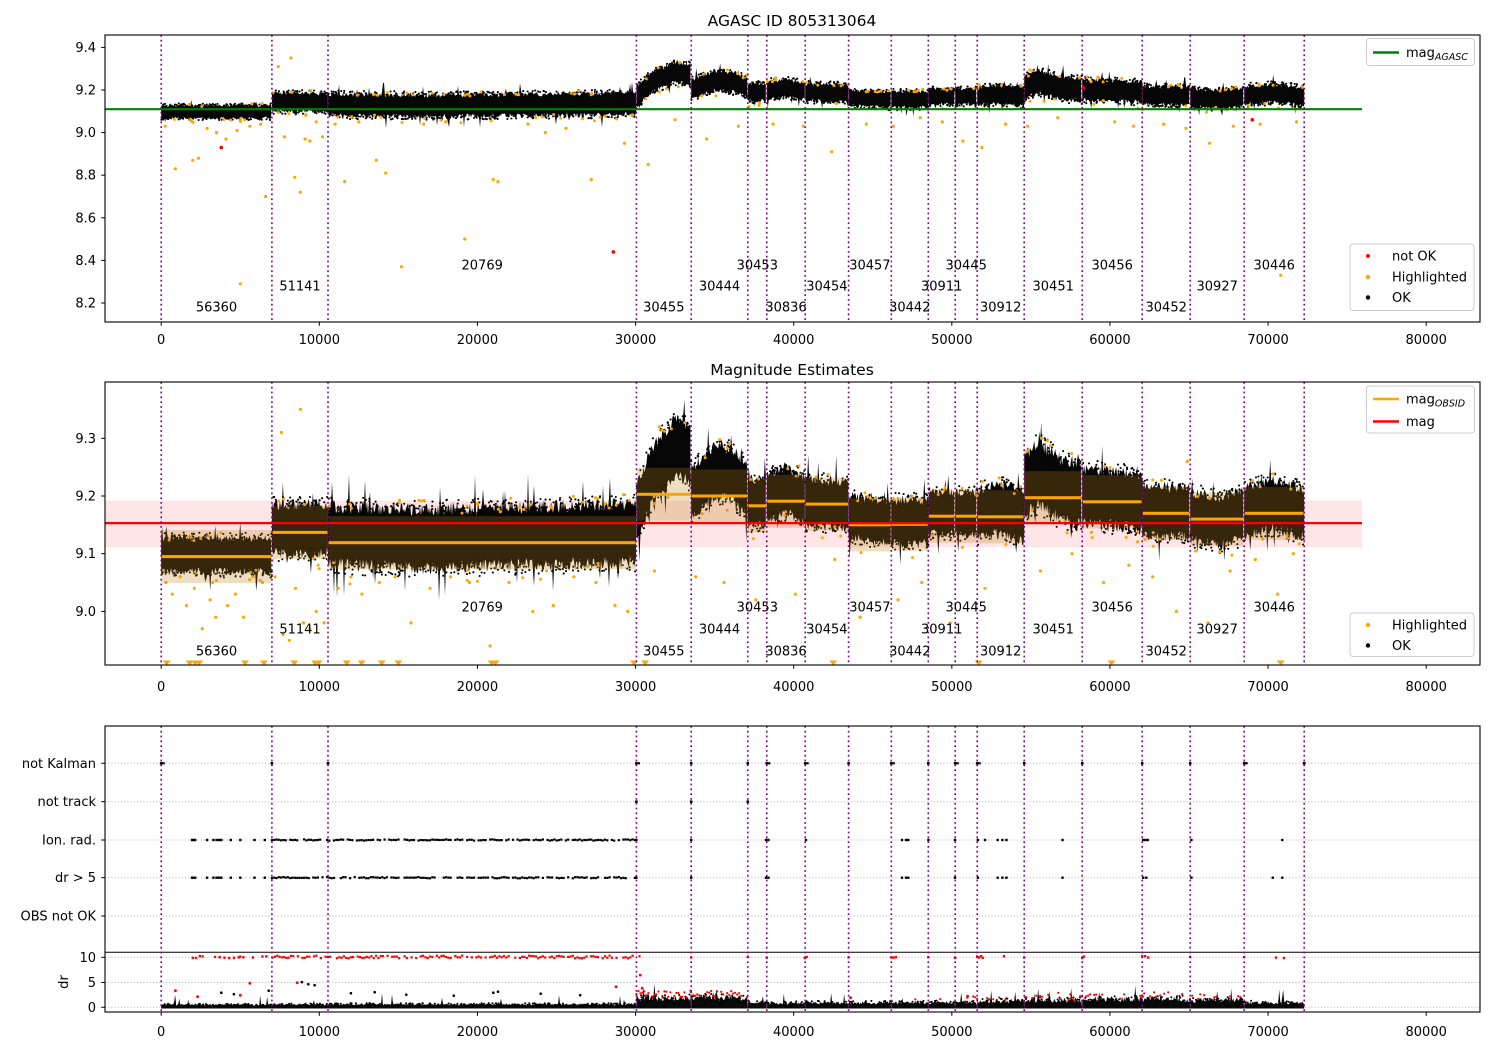 The width and height of the screenshot is (1500, 1055). I want to click on y-tick-label: 8.4, so click(85, 261).